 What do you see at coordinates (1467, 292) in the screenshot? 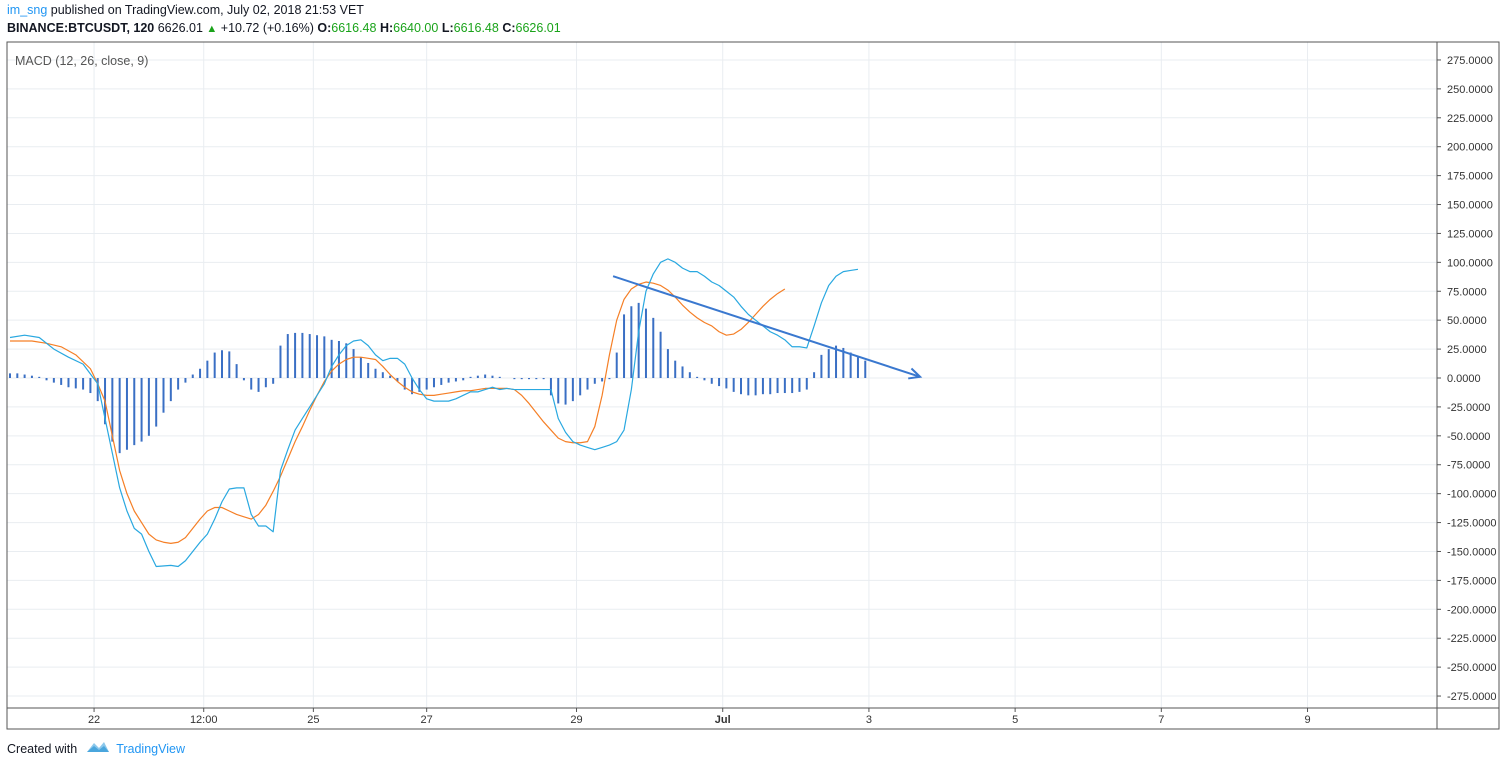
I see `y-tick-label: 75.0000` at bounding box center [1467, 292].